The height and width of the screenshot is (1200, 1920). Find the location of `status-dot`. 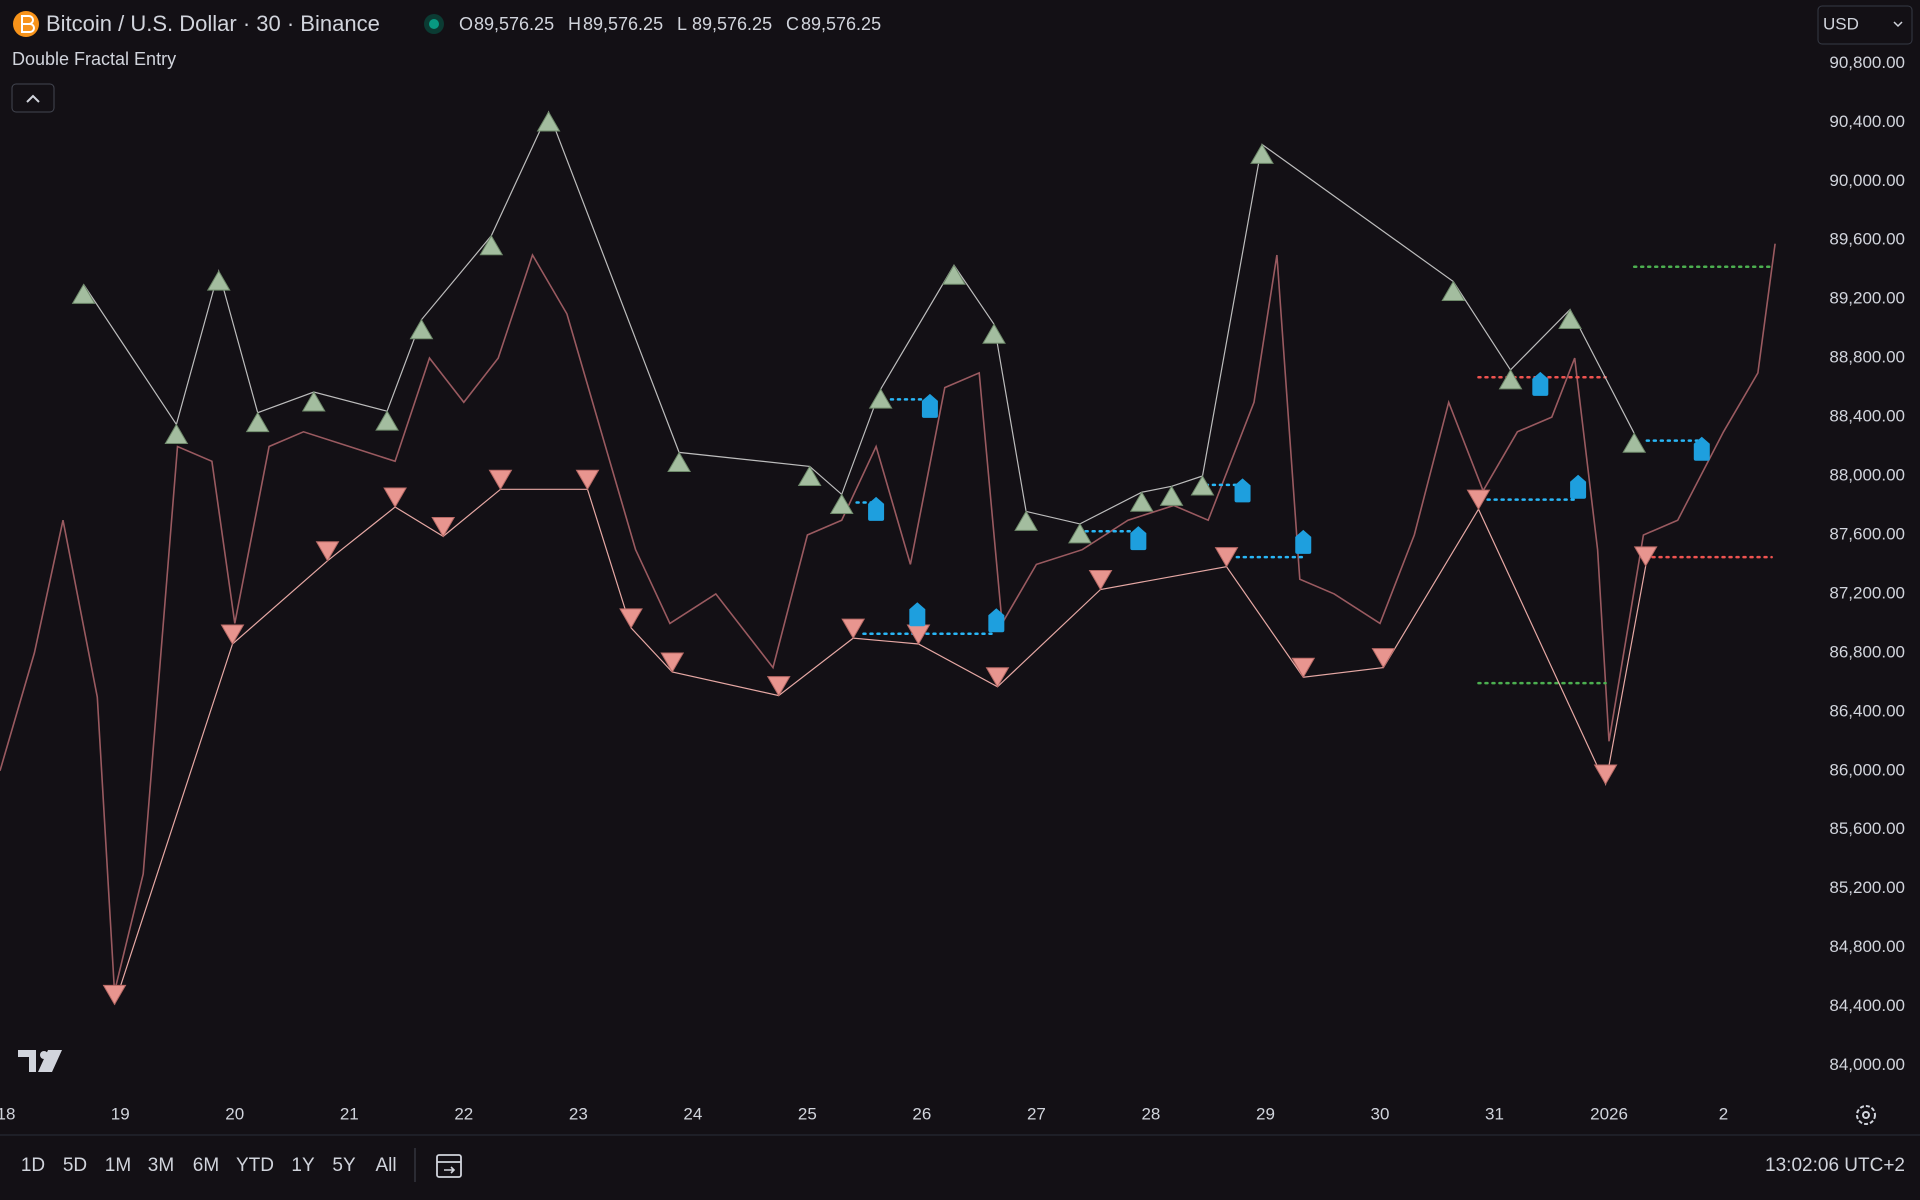

status-dot is located at coordinates (434, 24).